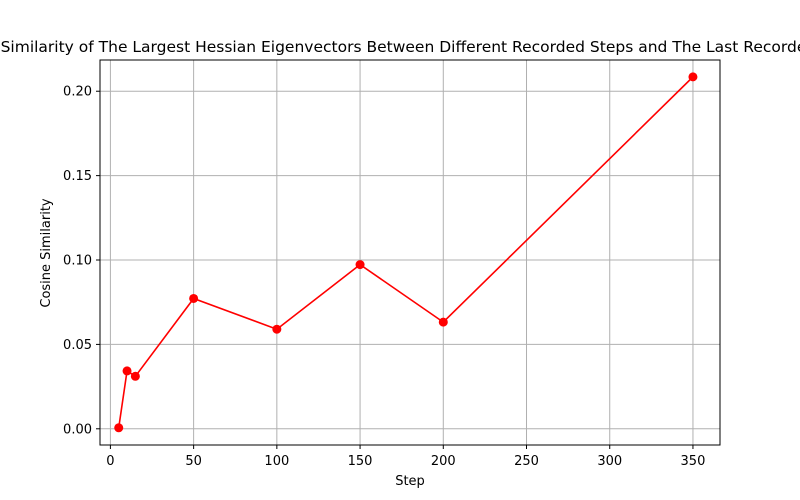 The image size is (800, 500). Describe the element at coordinates (77, 429) in the screenshot. I see `y-tick-label: 0.00` at that location.